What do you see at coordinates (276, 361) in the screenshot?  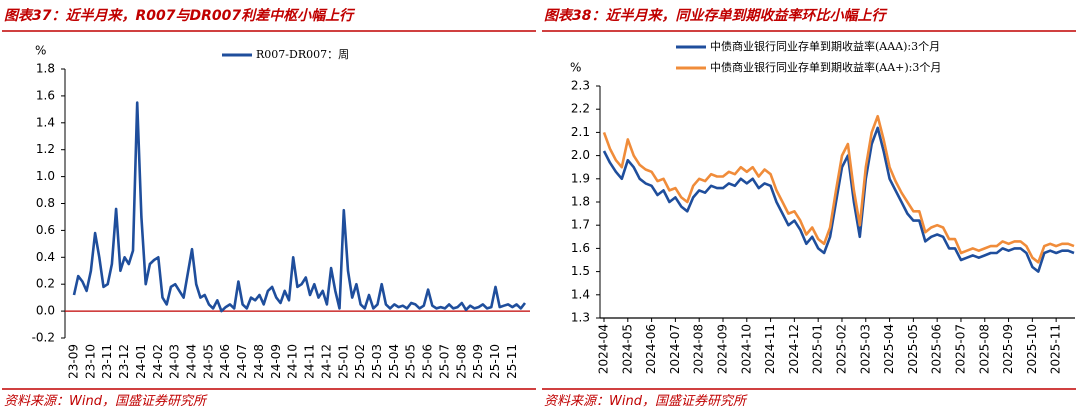 I see `x-tick-label: 24-09` at bounding box center [276, 361].